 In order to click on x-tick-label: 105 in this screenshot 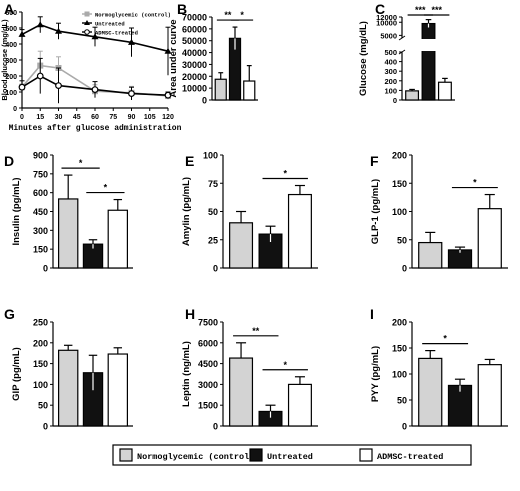, I will do `click(150, 117)`.